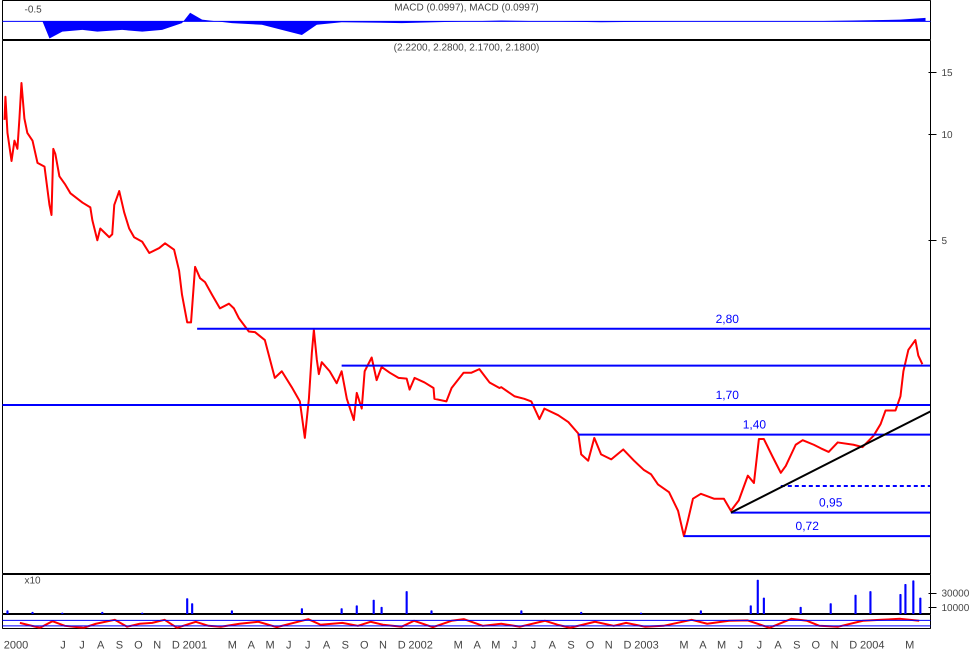  Describe the element at coordinates (956, 594) in the screenshot. I see `y-tick-label: 30000` at that location.